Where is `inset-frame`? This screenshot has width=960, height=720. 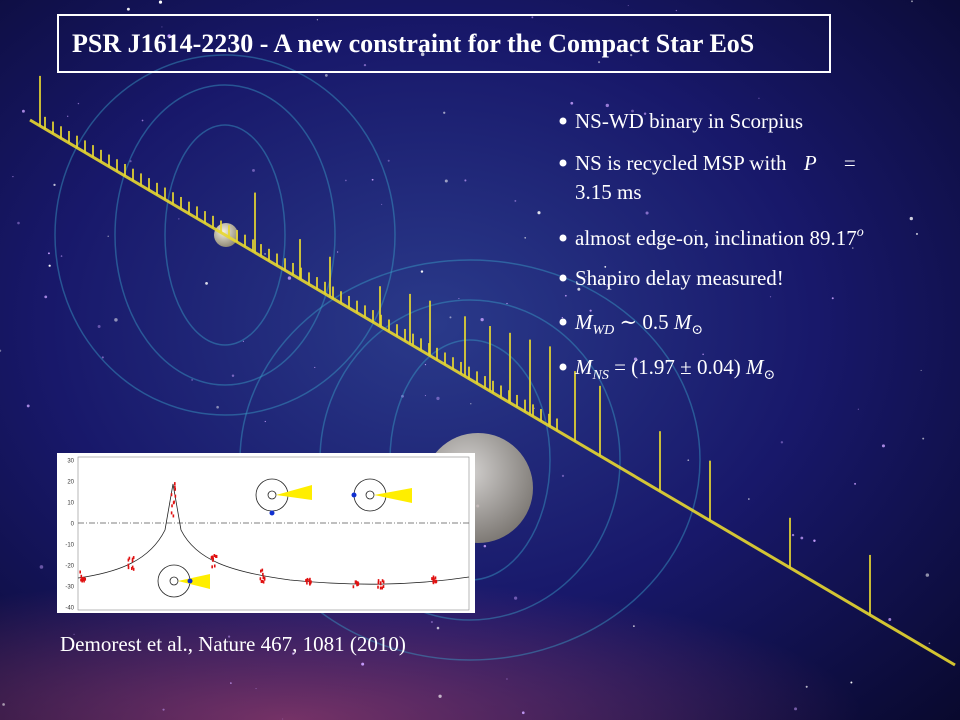 inset-frame is located at coordinates (273, 533).